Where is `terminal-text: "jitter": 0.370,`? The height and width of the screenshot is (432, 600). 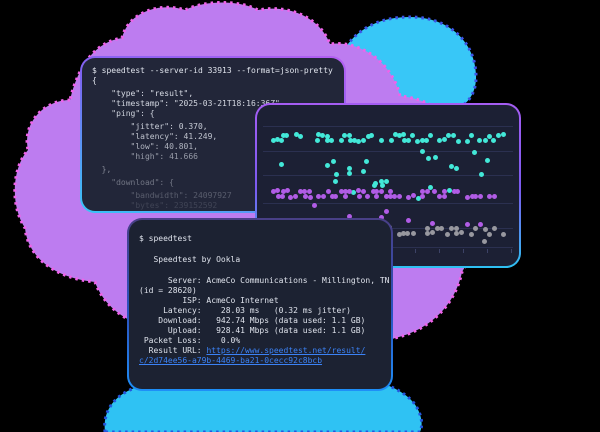 terminal-text: "jitter": 0.370, is located at coordinates (150, 126).